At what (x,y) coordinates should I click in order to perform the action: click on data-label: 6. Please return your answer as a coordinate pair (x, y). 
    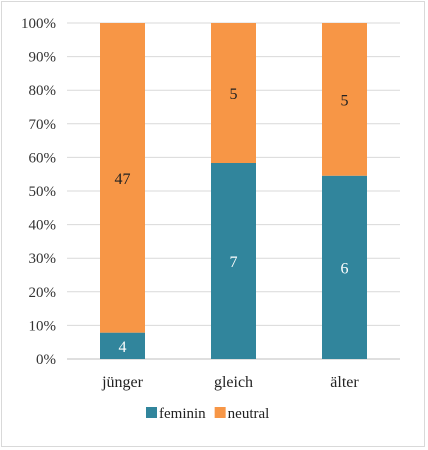
    Looking at the image, I should click on (345, 268).